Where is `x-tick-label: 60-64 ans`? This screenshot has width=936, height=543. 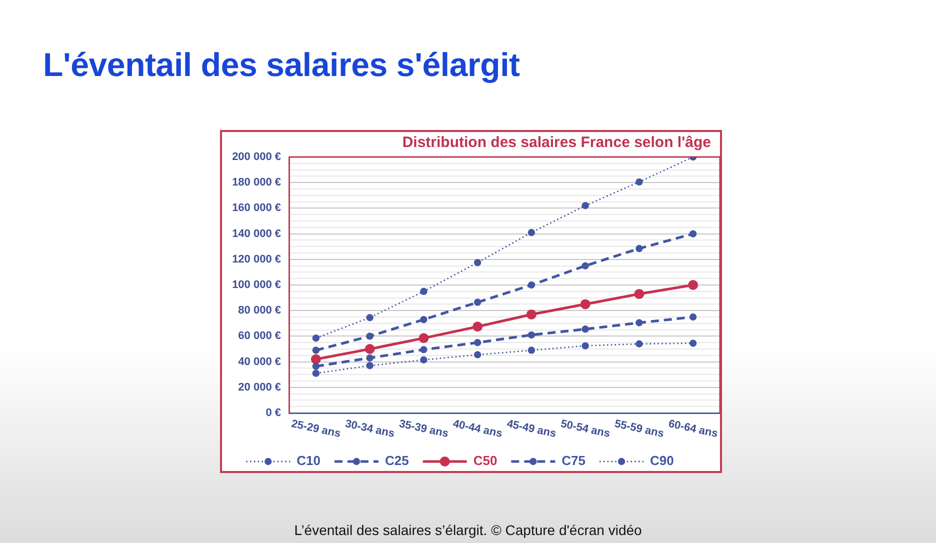 x-tick-label: 60-64 ans is located at coordinates (693, 429).